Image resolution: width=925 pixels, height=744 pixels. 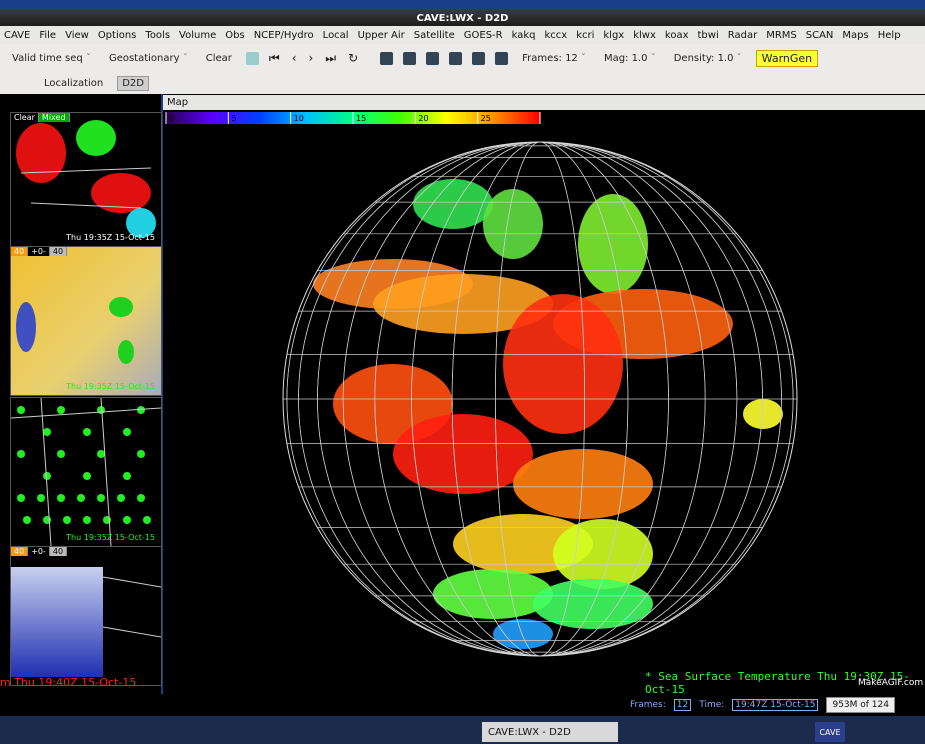 I want to click on map-outline, so click(x=86, y=472).